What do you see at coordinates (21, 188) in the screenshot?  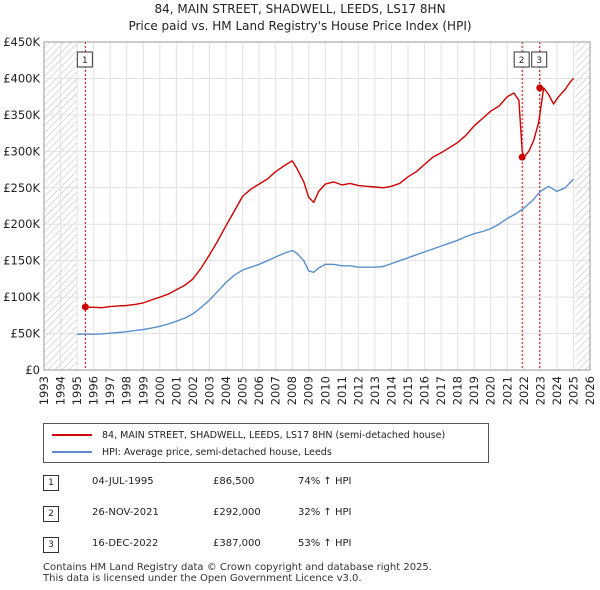 I see `y-tick-label: £250K` at bounding box center [21, 188].